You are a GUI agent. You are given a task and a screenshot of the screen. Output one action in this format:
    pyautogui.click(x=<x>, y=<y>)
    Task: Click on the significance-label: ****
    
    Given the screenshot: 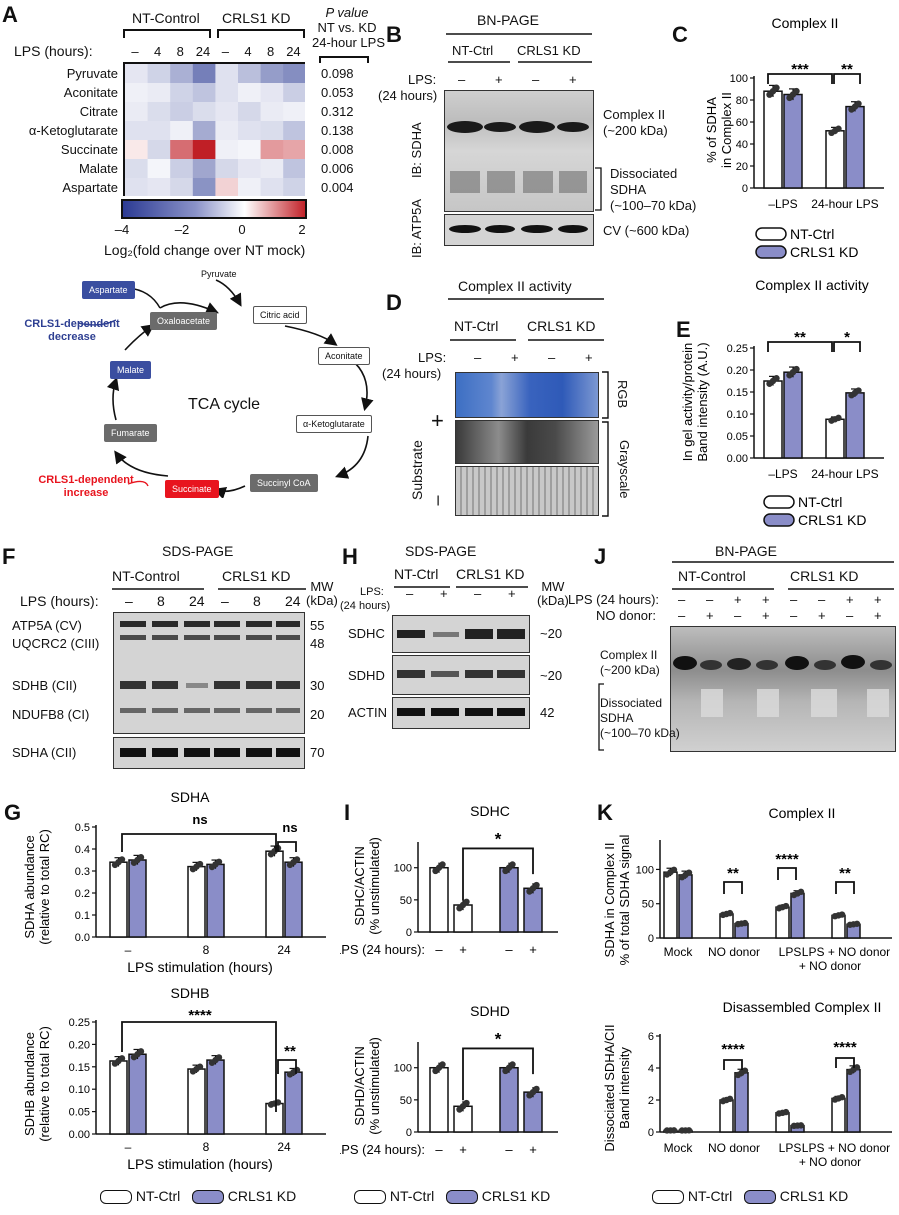 What is the action you would take?
    pyautogui.click(x=733, y=1049)
    